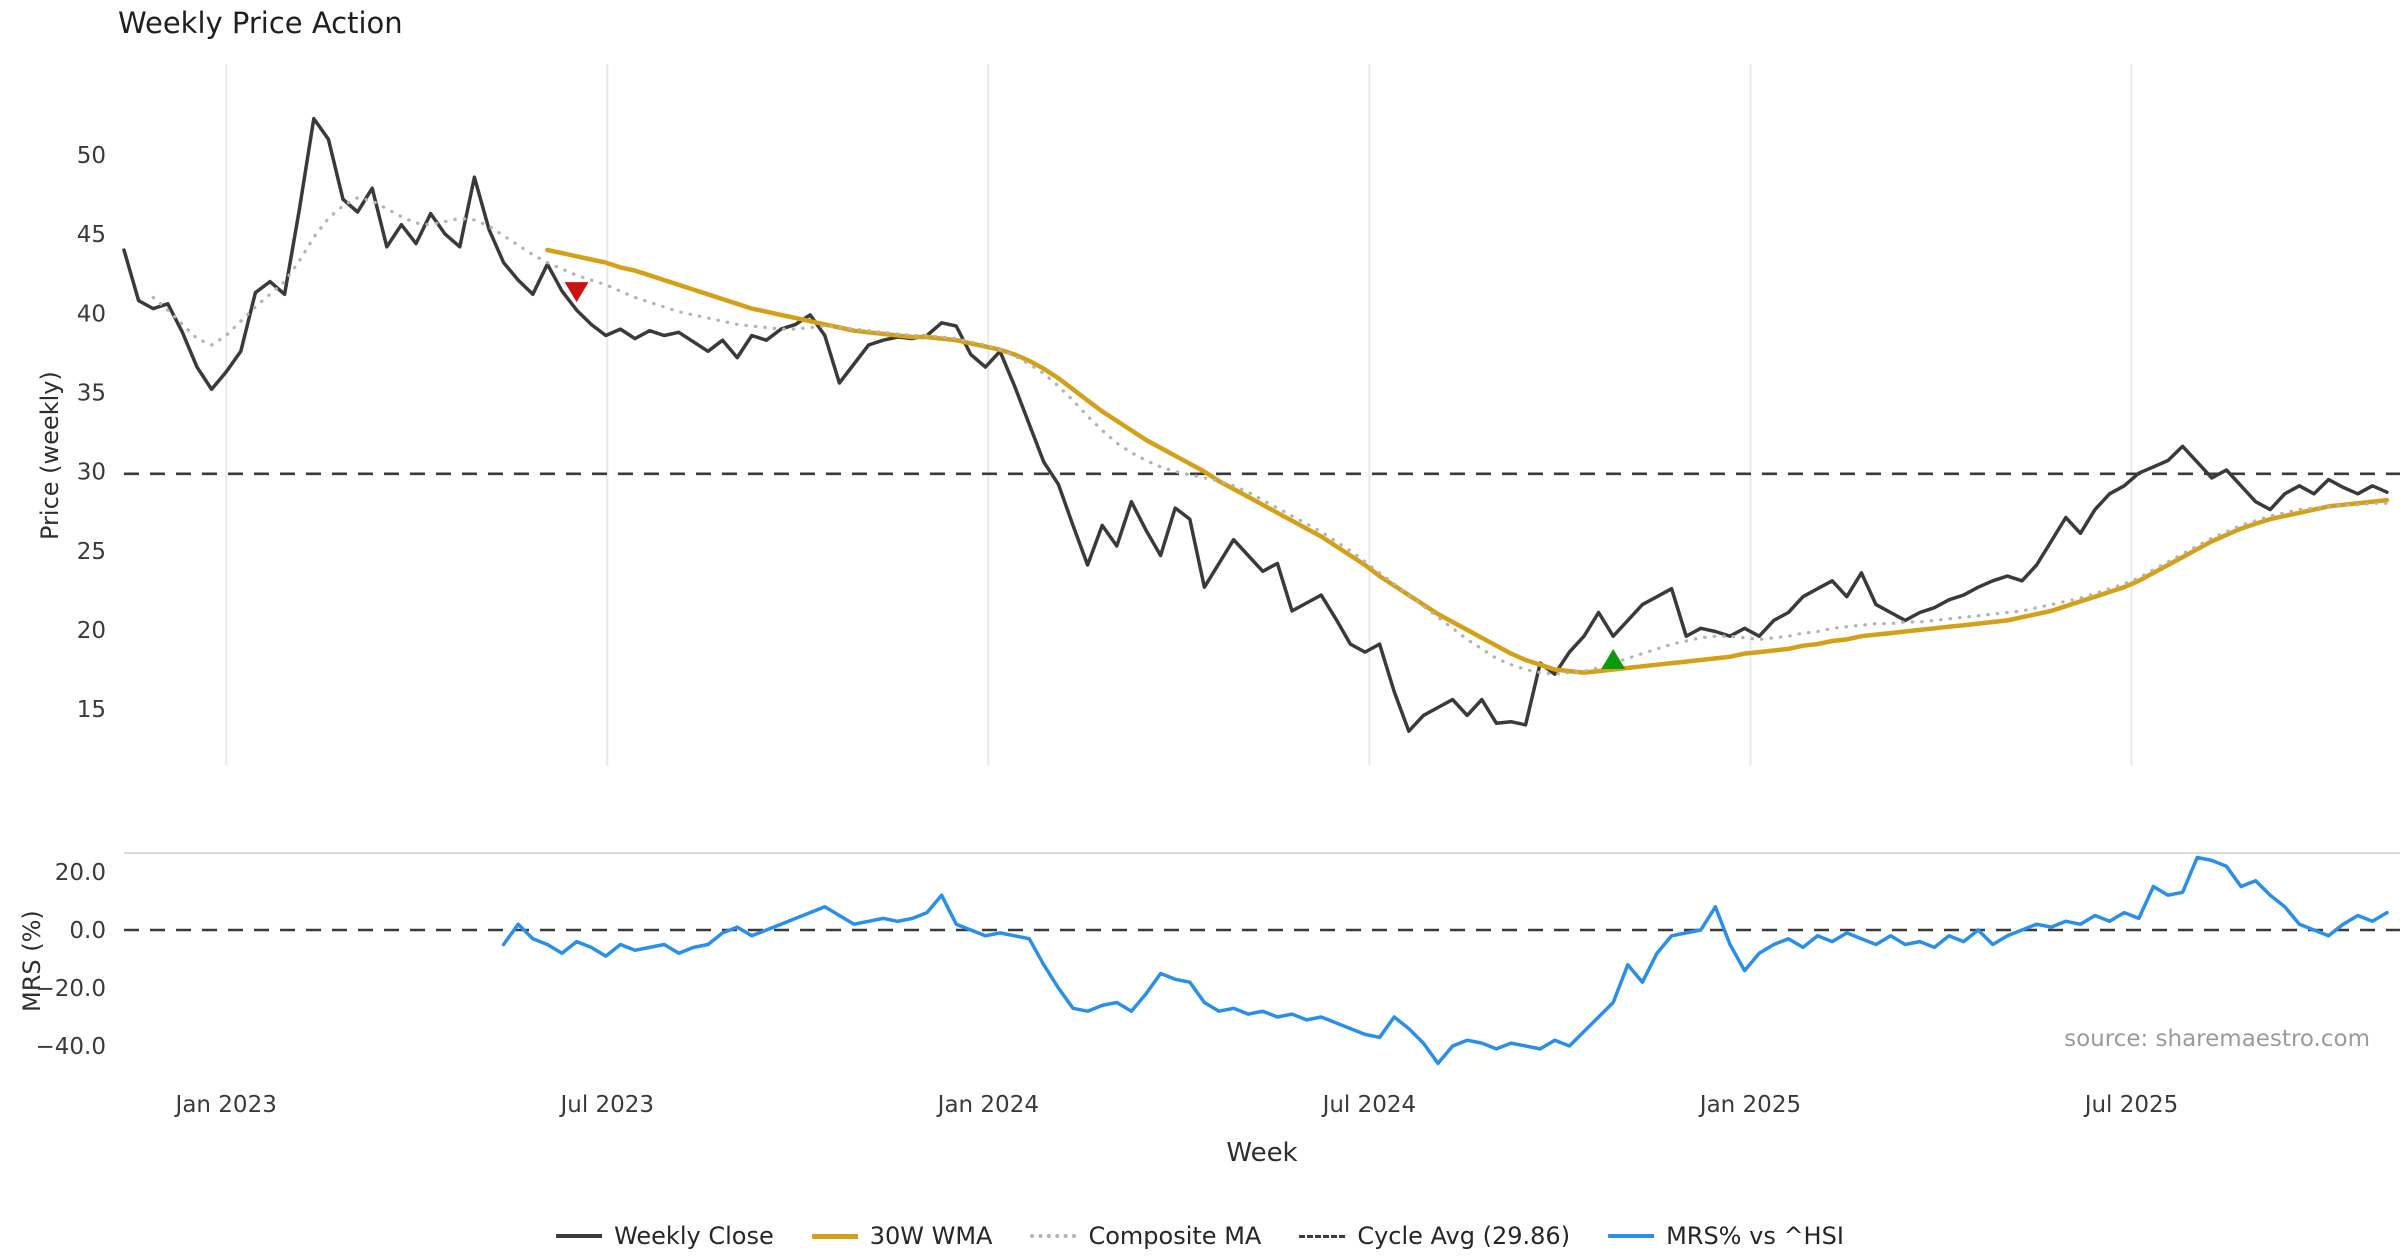 This screenshot has height=1260, width=2400. Describe the element at coordinates (1175, 1236) in the screenshot. I see `legend-label: Composite MA` at that location.